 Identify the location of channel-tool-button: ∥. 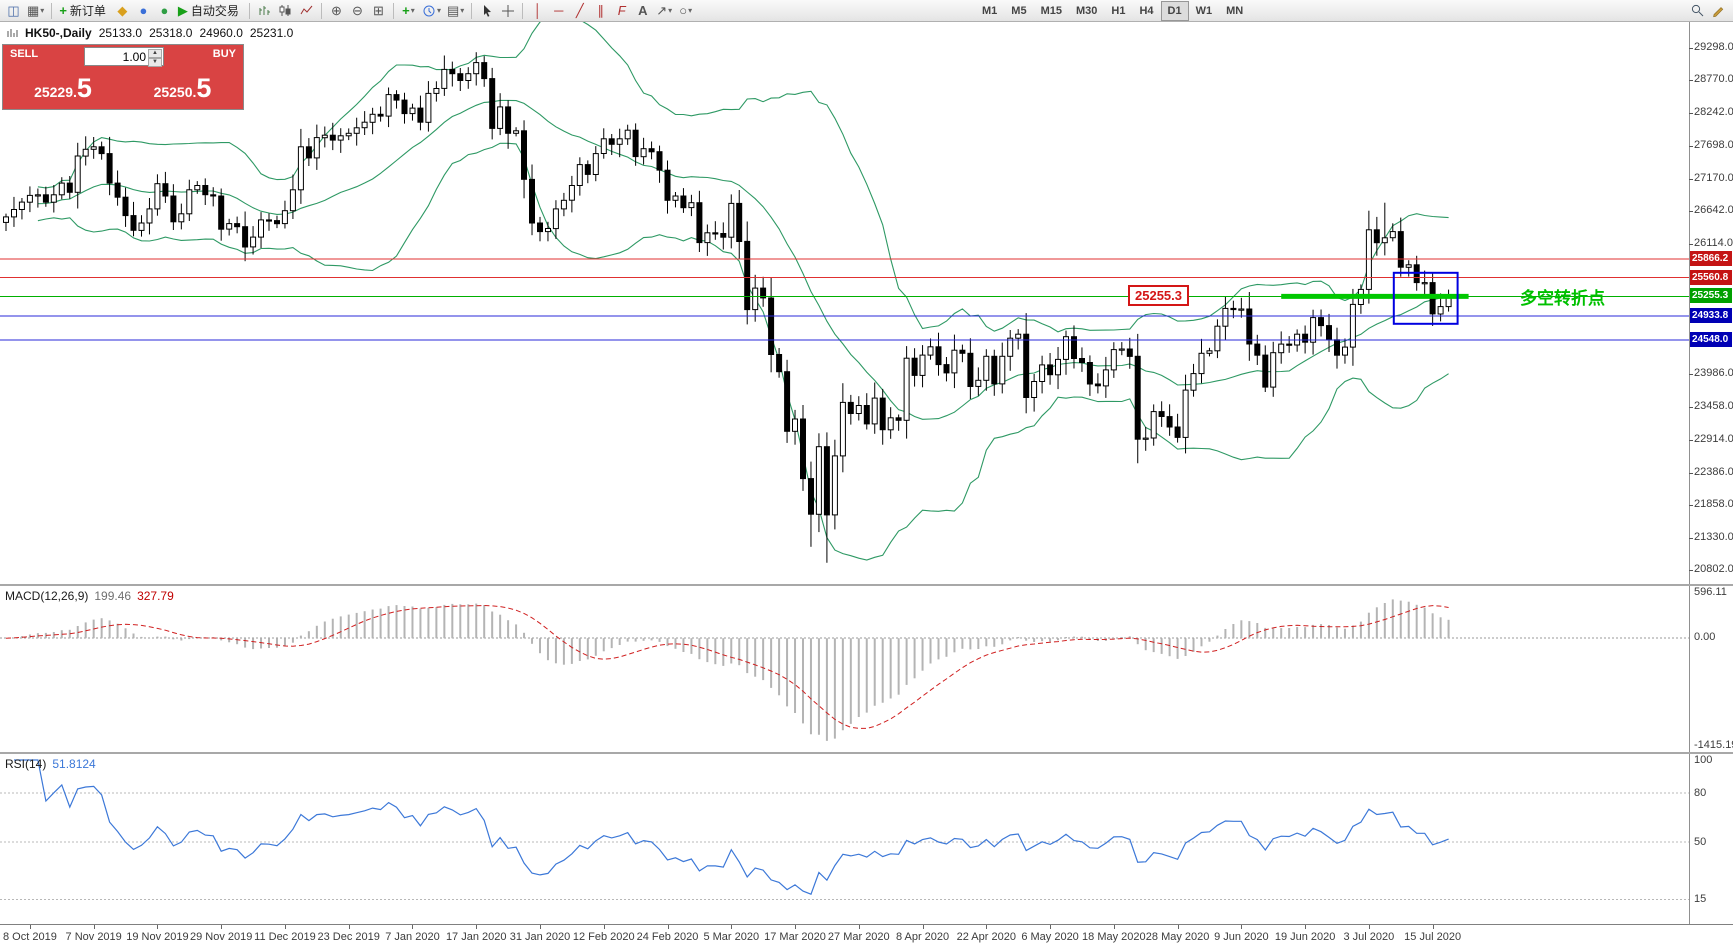
(600, 10).